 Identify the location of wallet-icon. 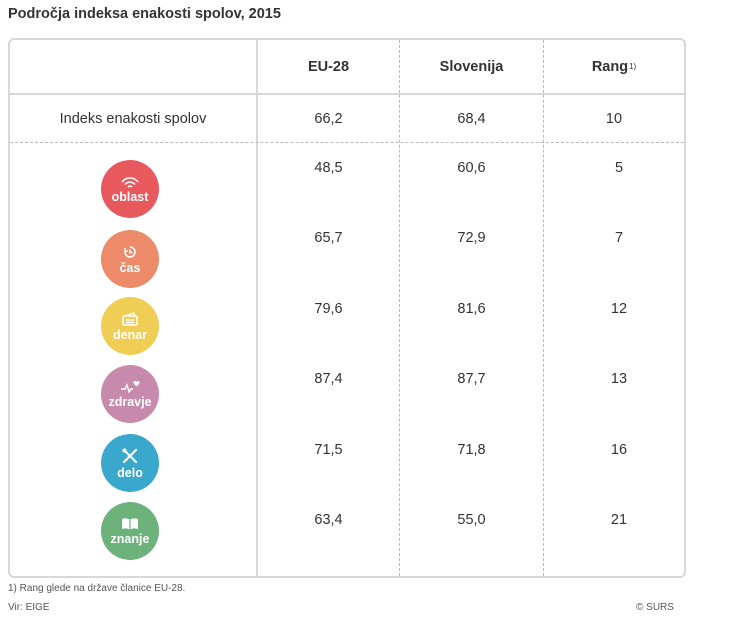
(130, 318).